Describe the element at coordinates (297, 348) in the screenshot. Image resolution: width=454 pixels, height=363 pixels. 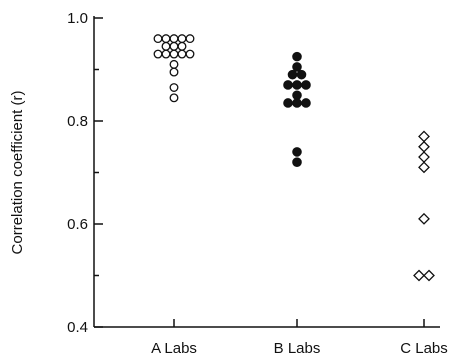
I see `x-category-label: B Labs` at that location.